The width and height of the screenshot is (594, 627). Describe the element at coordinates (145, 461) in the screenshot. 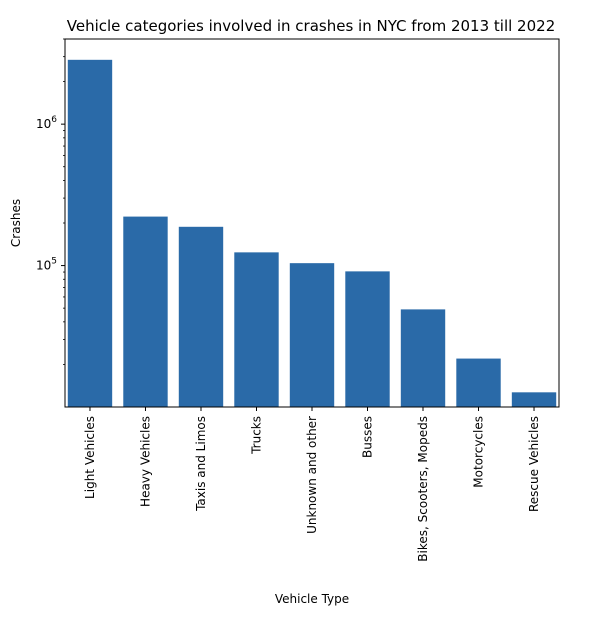

I see `x-tick-label: Heavy Vehicles` at that location.